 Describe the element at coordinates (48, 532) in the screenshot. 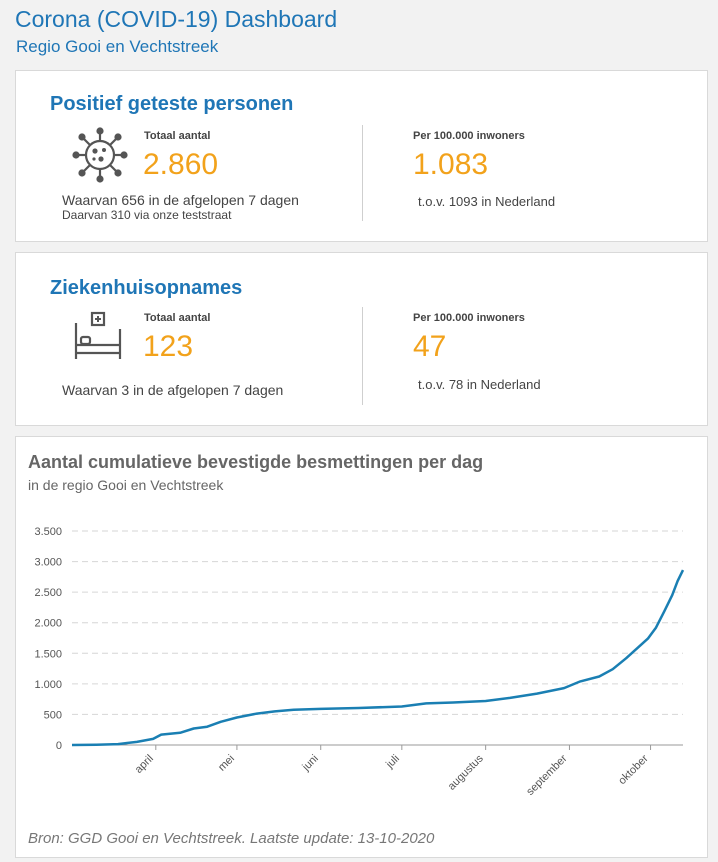

I see `y-tick-label: 3.500` at that location.